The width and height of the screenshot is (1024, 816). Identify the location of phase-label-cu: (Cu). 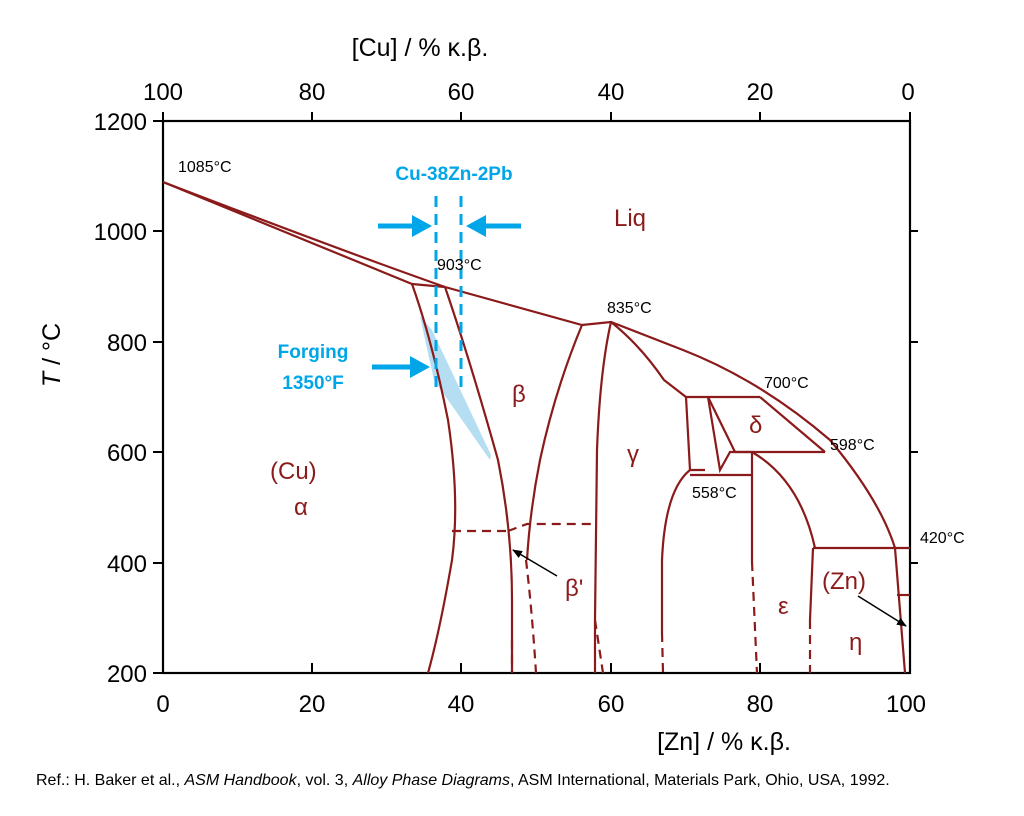
(293, 471).